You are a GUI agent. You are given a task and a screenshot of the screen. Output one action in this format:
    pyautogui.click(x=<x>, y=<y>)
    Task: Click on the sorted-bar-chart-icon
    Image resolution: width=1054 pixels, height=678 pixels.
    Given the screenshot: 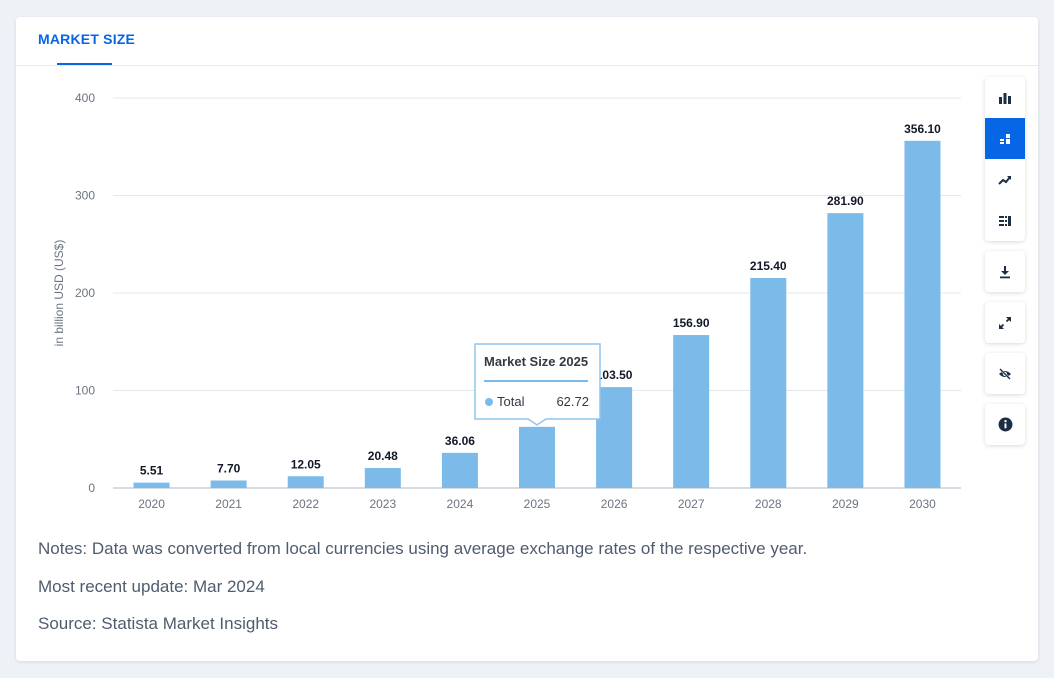 What is the action you would take?
    pyautogui.click(x=1005, y=138)
    